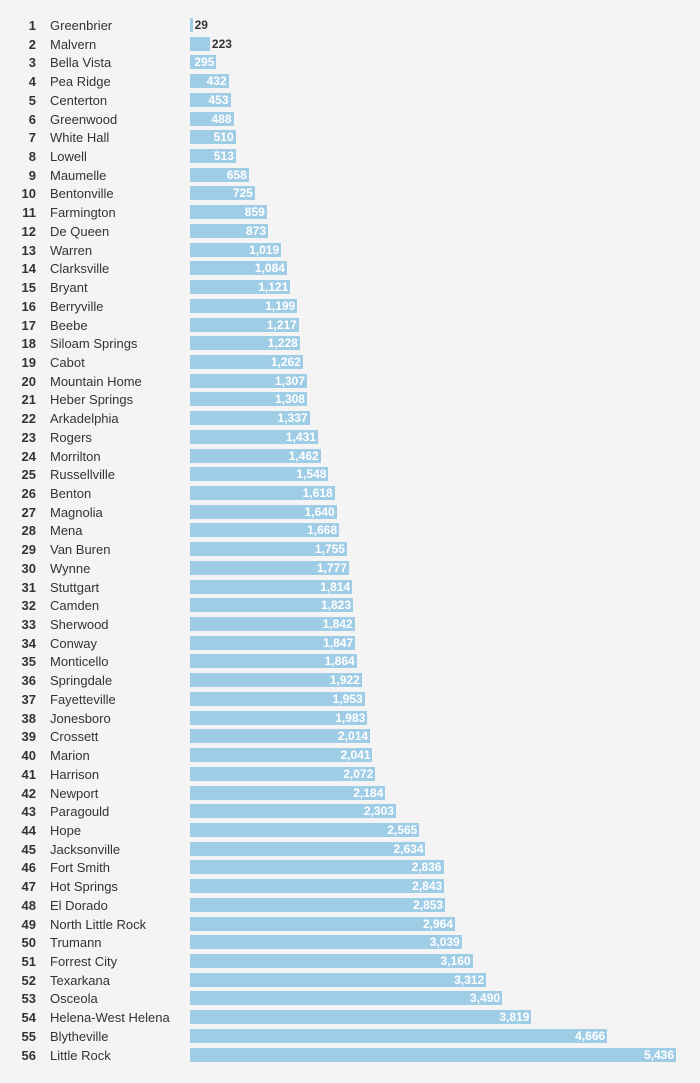  I want to click on chart-row: 32 Camden 1,823, so click(350, 605).